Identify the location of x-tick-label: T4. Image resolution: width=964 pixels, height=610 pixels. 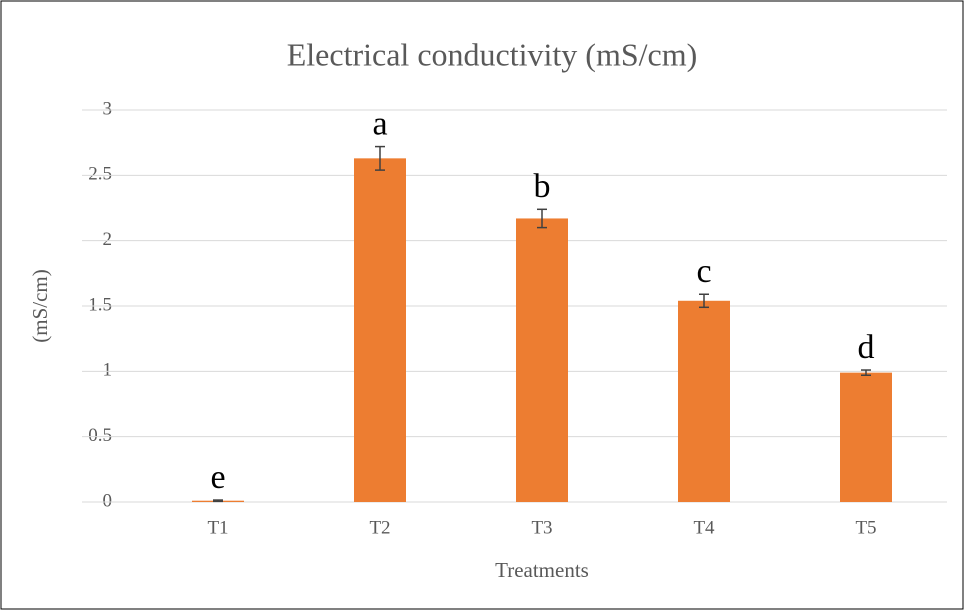
(704, 527).